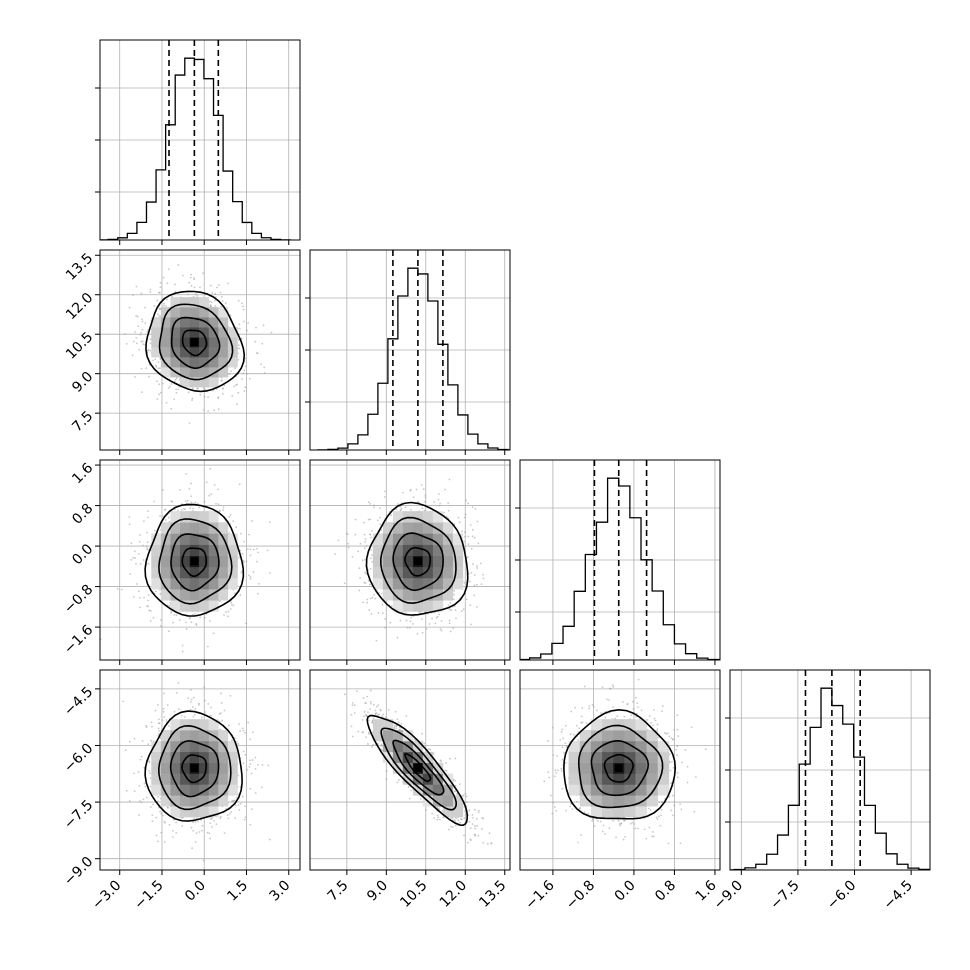  I want to click on x-tick-label: −0.8, so click(580, 895).